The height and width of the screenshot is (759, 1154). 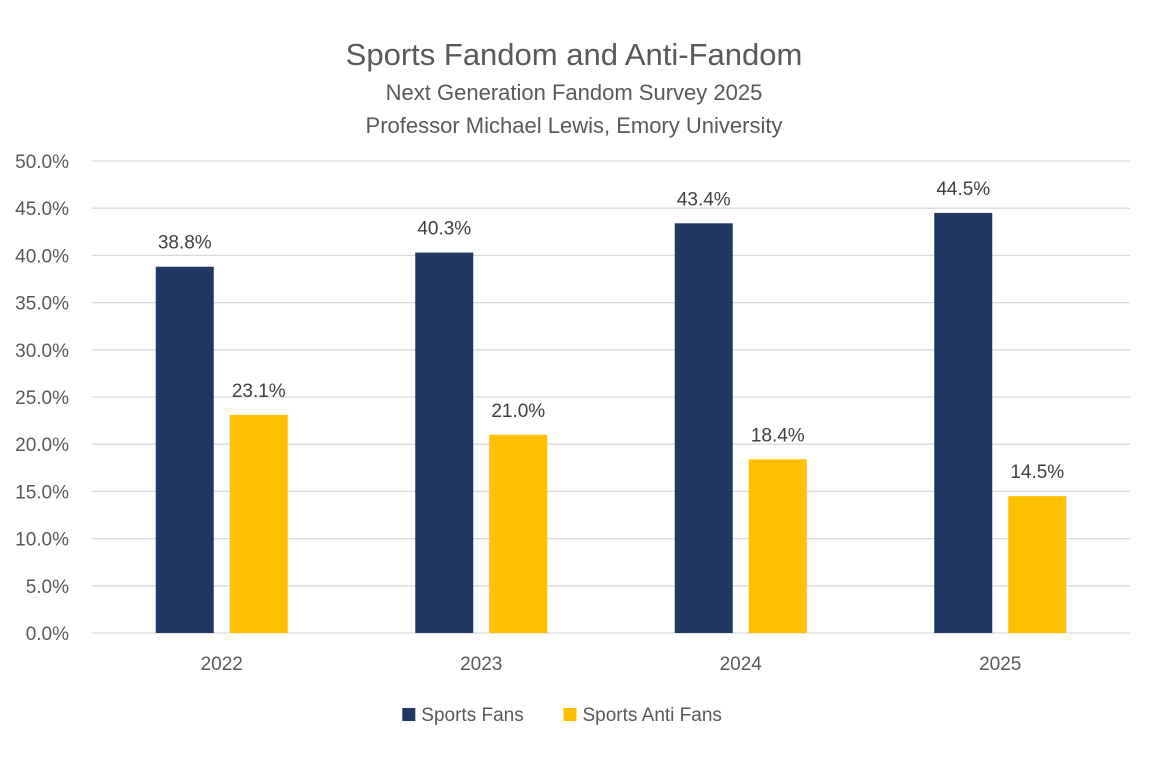 What do you see at coordinates (574, 54) in the screenshot?
I see `chart-title: Sports Fandom and Anti-Fandom` at bounding box center [574, 54].